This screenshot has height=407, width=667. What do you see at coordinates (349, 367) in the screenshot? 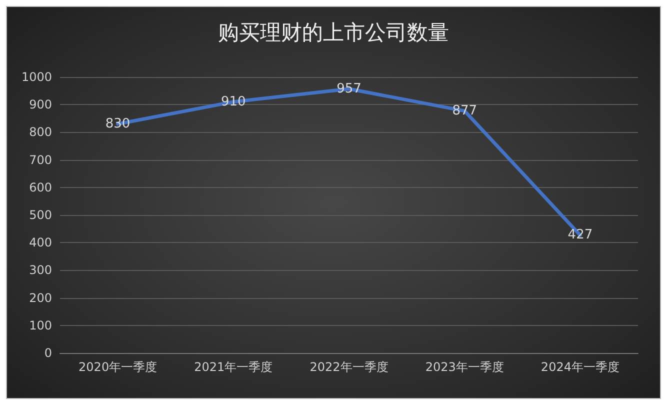
I see `x-tick-label: 2022年一季度` at bounding box center [349, 367].